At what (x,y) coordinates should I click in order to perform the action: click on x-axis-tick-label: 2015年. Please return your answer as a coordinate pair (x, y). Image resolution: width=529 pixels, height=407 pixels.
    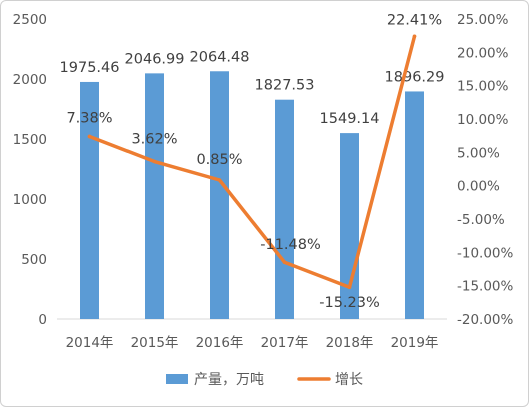
    Looking at the image, I should click on (155, 343).